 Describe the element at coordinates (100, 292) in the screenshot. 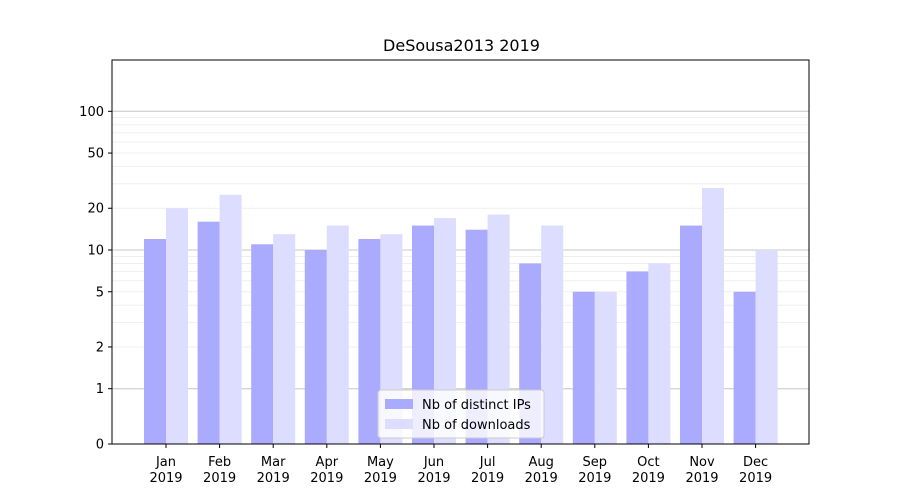

I see `y-tick-label: 5` at that location.